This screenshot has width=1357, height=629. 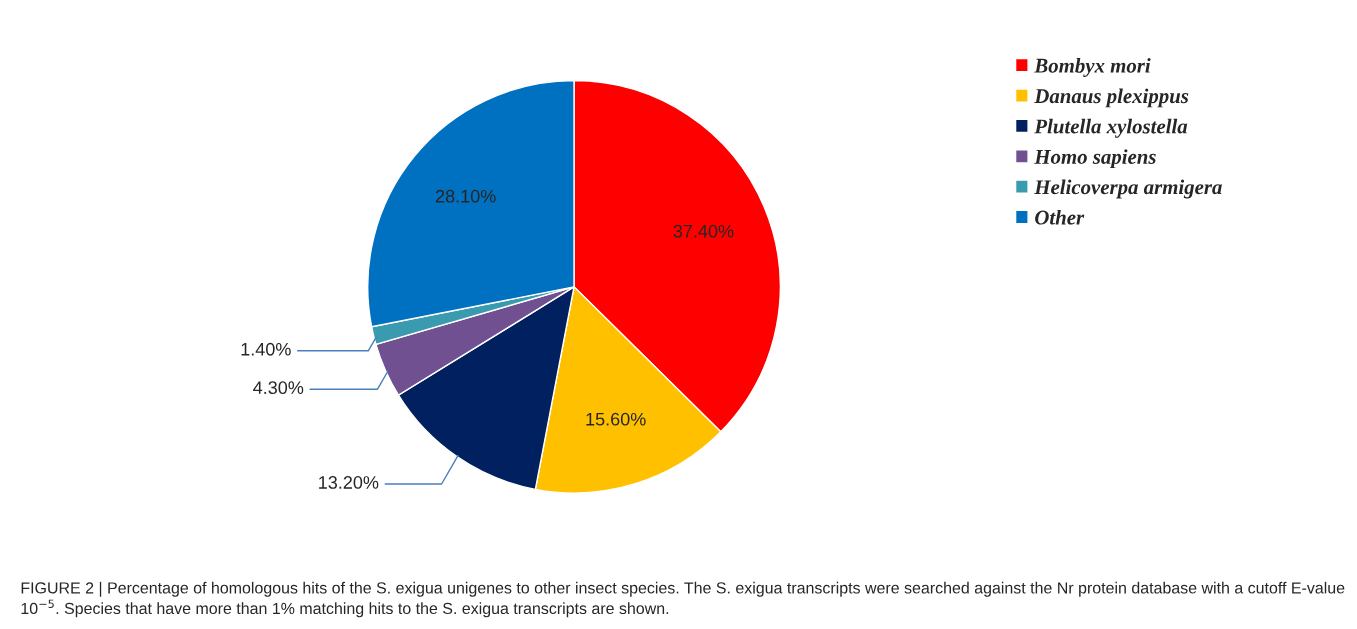 I want to click on data-label: 1.40%, so click(x=266, y=349).